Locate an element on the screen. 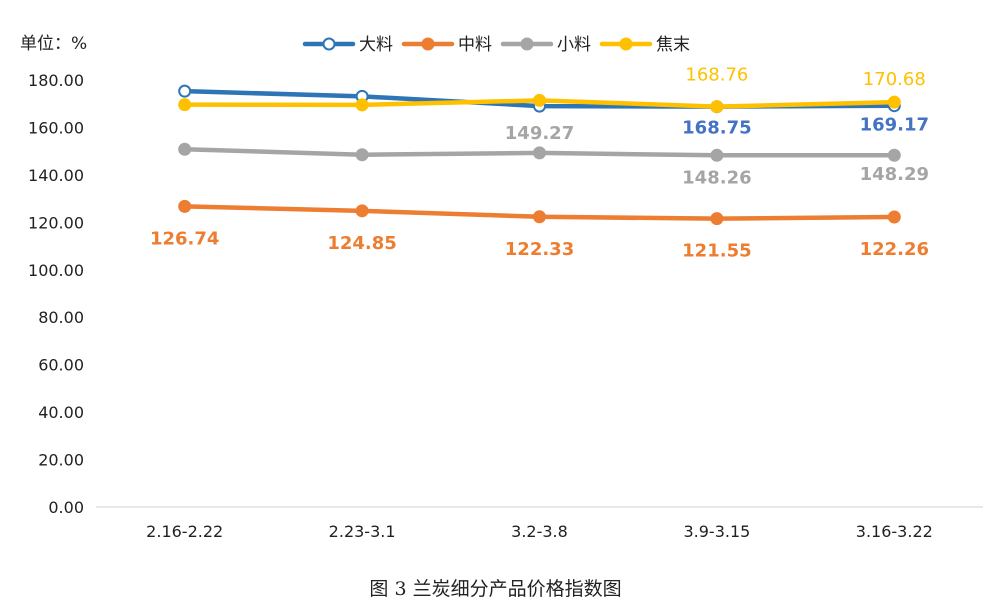 This screenshot has width=991, height=611. legend-label: 焦末 is located at coordinates (673, 45).